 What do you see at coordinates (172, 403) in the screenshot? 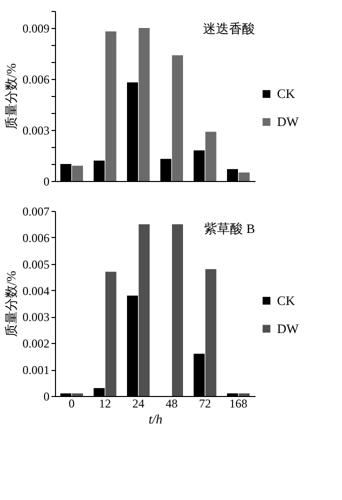
I see `x-tick-label: 48` at bounding box center [172, 403].